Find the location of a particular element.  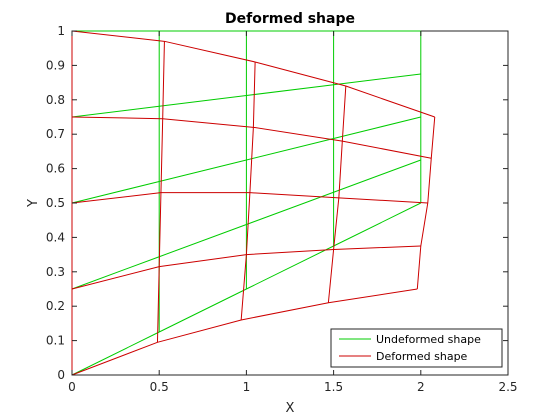

y-tick-label: 0.4 is located at coordinates (55, 237).